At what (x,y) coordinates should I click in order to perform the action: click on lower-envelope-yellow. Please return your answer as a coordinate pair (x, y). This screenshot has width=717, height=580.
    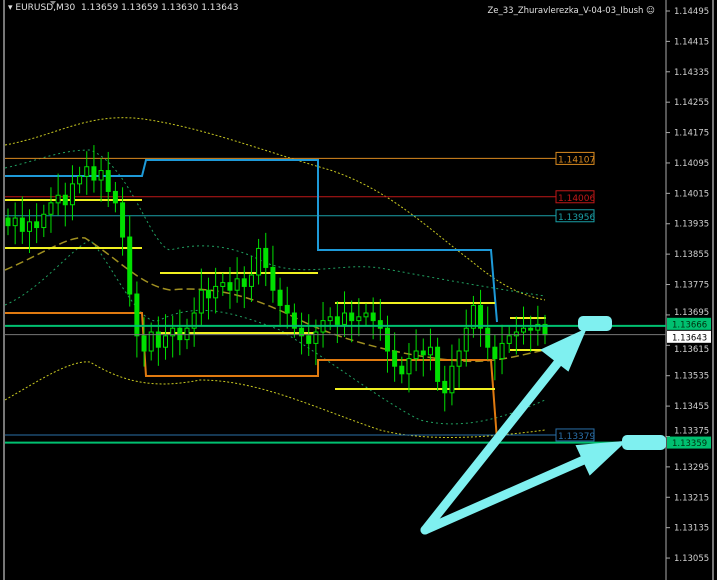
    Looking at the image, I should click on (275, 399).